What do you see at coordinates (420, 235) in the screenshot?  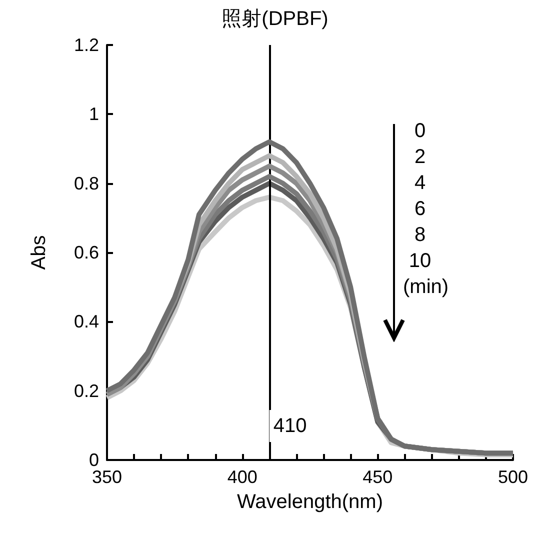 I see `annotation: 8` at bounding box center [420, 235].